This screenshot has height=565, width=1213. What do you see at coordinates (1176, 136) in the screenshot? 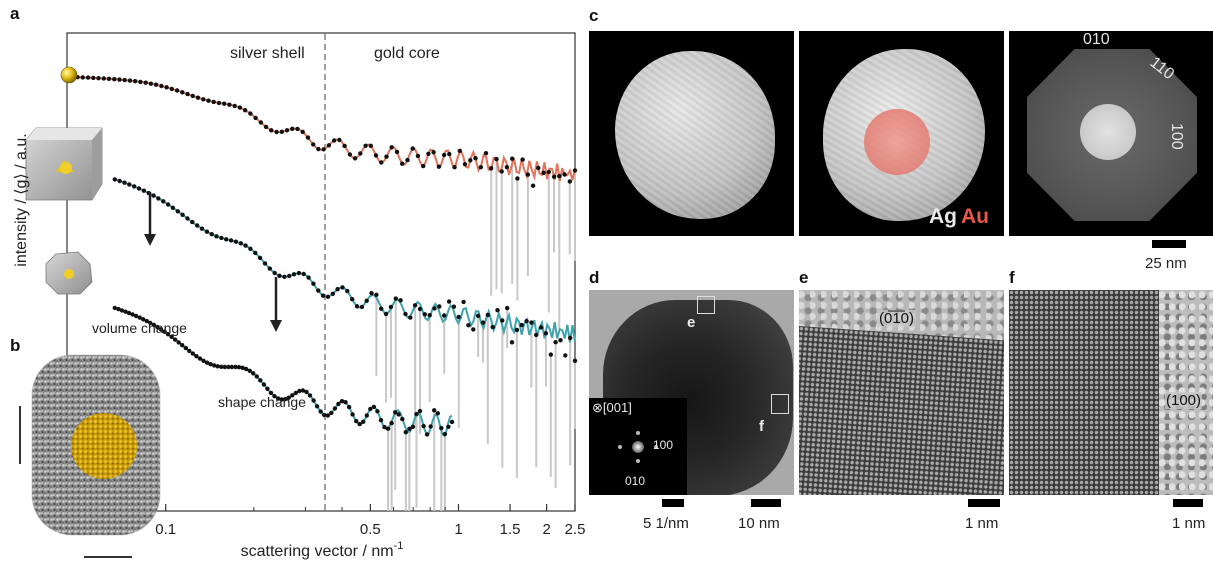
I see `facet-100-label: 100` at bounding box center [1176, 136].